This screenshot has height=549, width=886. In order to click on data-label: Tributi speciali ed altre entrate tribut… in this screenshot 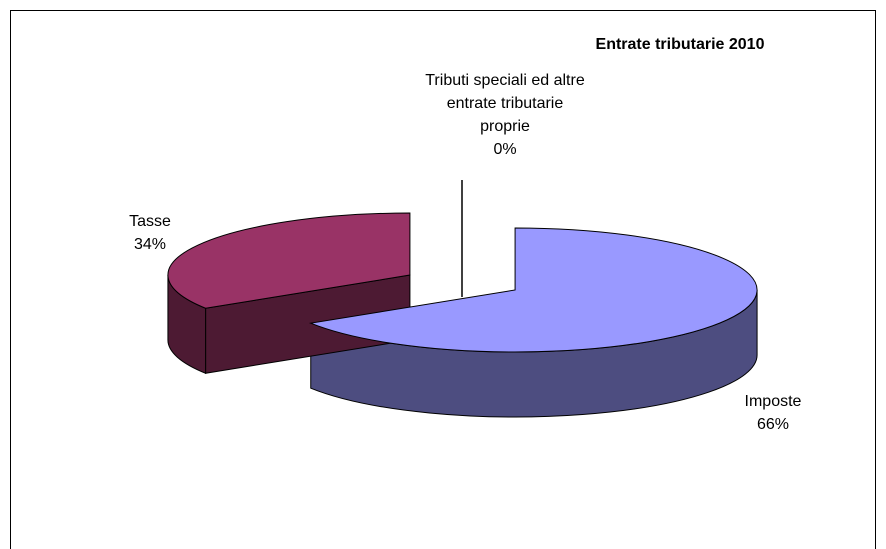, I will do `click(505, 115)`.